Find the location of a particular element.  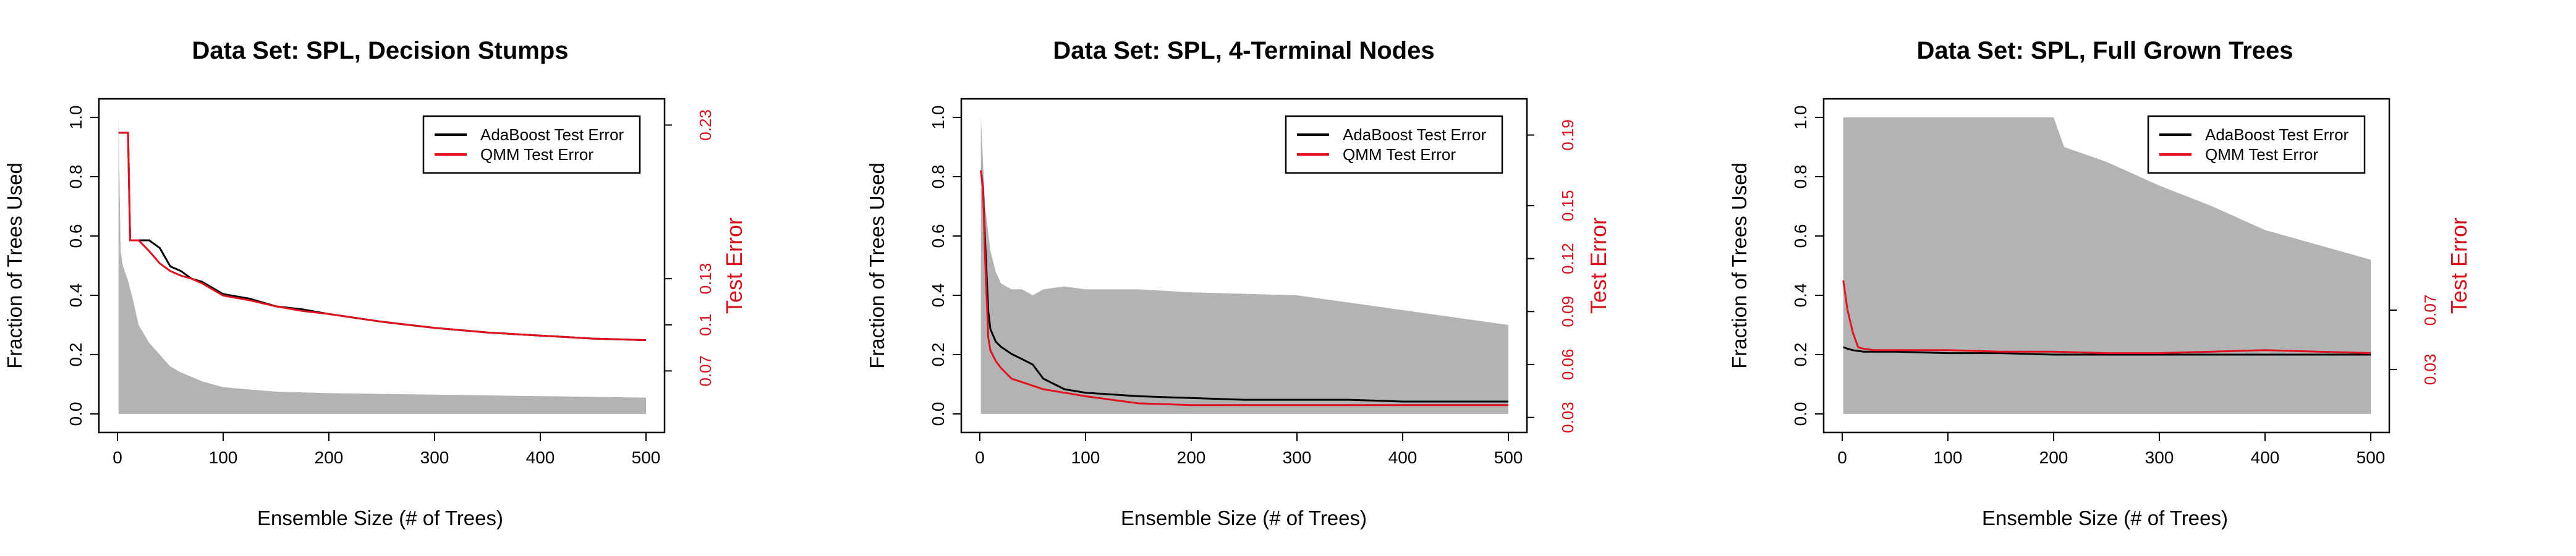

y2-tick-label: 0.12 is located at coordinates (1567, 258).